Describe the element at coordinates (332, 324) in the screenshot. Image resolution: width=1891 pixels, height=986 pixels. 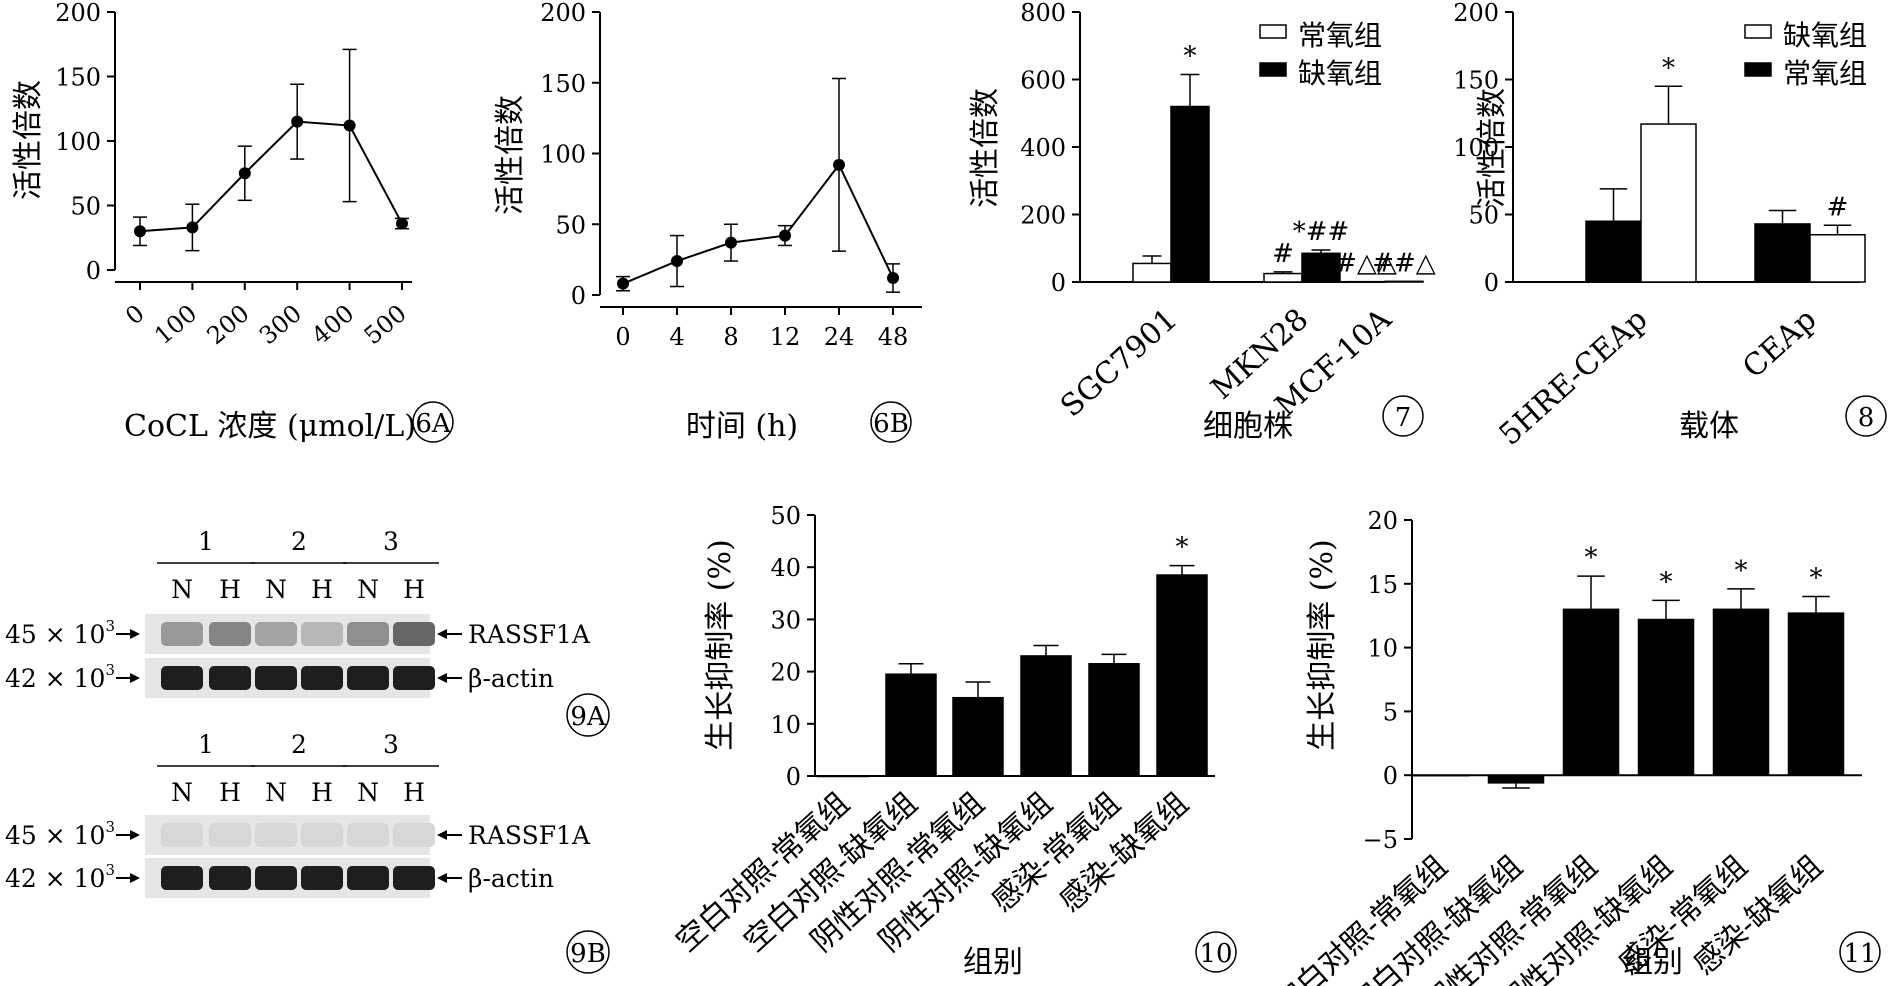
I see `x-tick-label: 400` at that location.